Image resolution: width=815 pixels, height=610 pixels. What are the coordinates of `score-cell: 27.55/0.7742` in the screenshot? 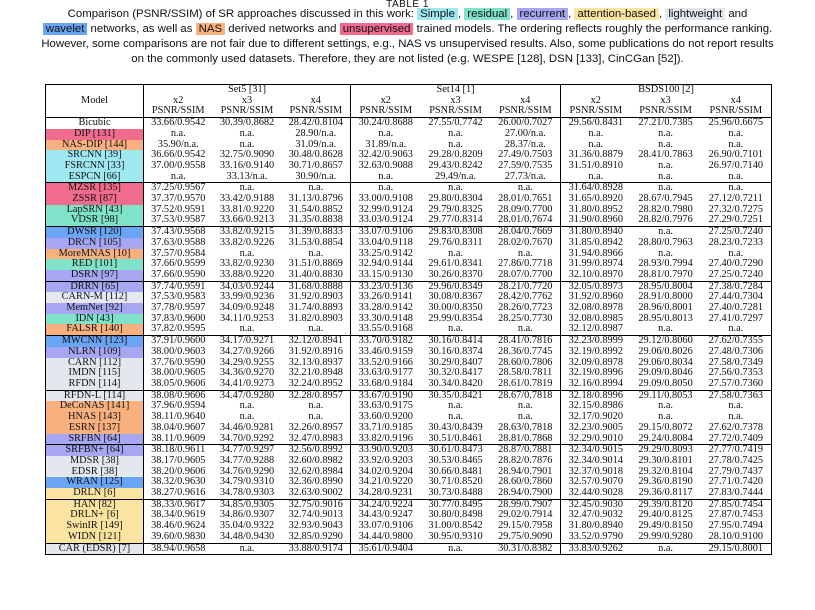 It's located at (455, 123).